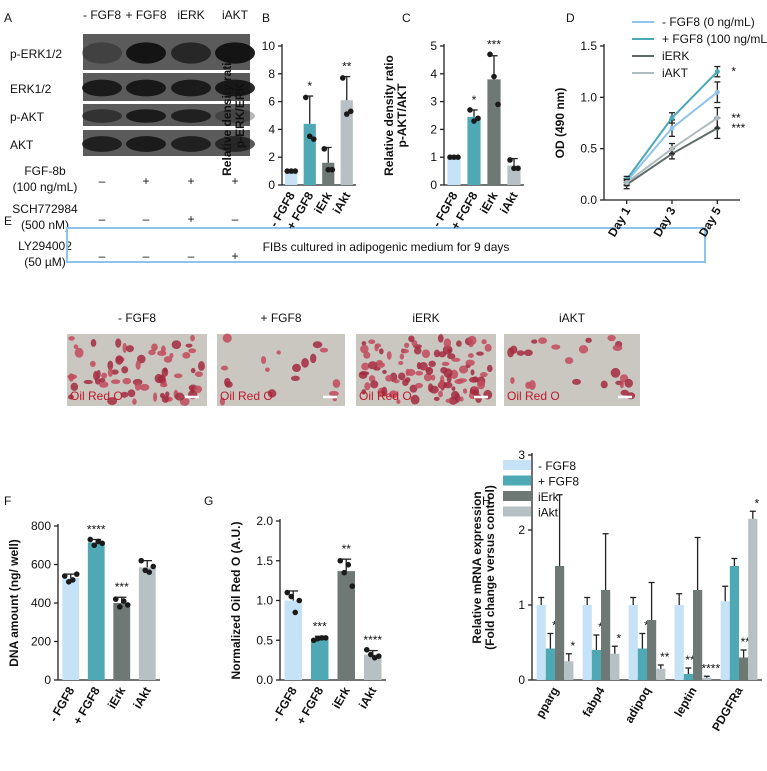 The height and width of the screenshot is (771, 767). Describe the element at coordinates (572, 318) in the screenshot. I see `image-label: iAKT` at that location.